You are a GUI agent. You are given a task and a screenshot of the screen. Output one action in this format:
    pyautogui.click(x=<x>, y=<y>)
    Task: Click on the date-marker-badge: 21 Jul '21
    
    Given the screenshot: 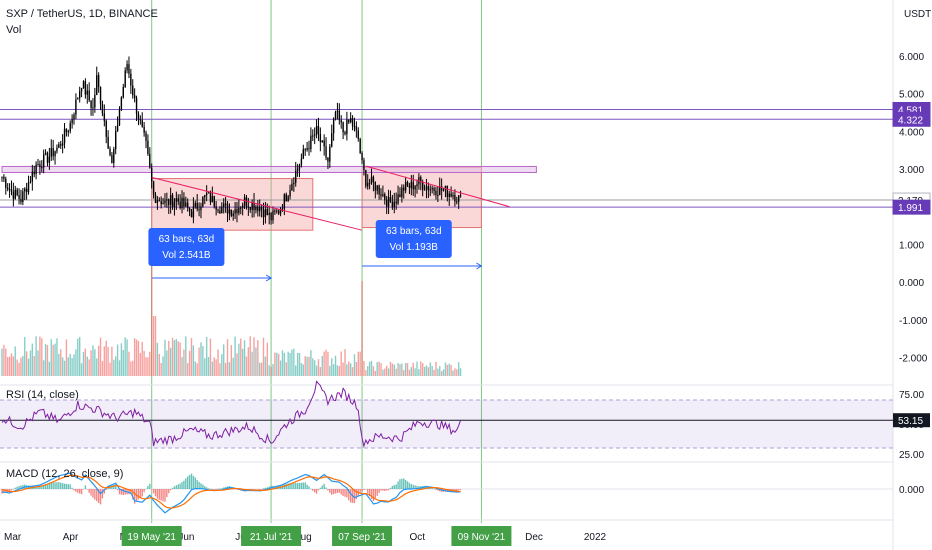 What is the action you would take?
    pyautogui.click(x=271, y=536)
    